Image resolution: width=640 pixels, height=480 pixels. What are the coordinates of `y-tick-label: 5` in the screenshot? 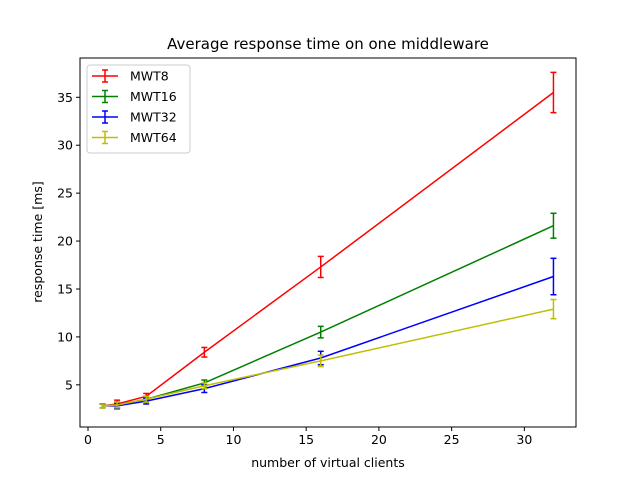 It's located at (69, 384).